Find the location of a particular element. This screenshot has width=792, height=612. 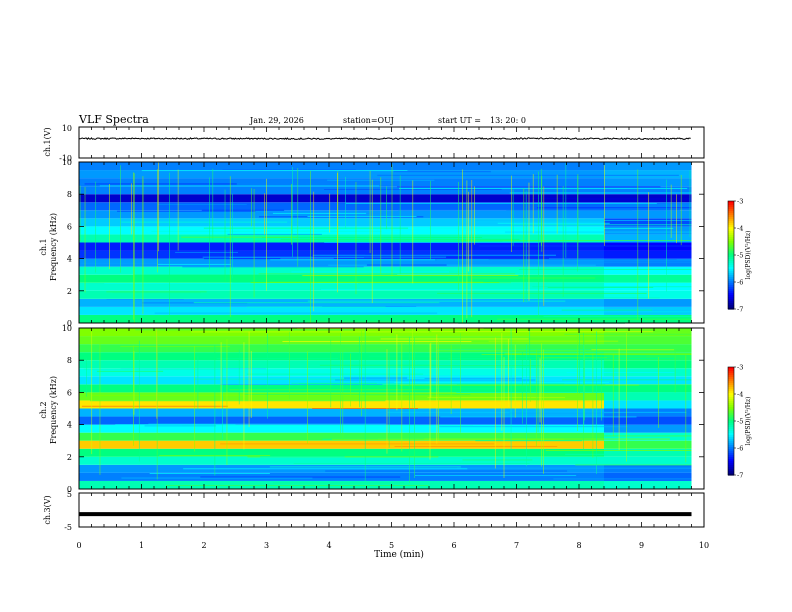

time-tick-label: 5 is located at coordinates (391, 545).